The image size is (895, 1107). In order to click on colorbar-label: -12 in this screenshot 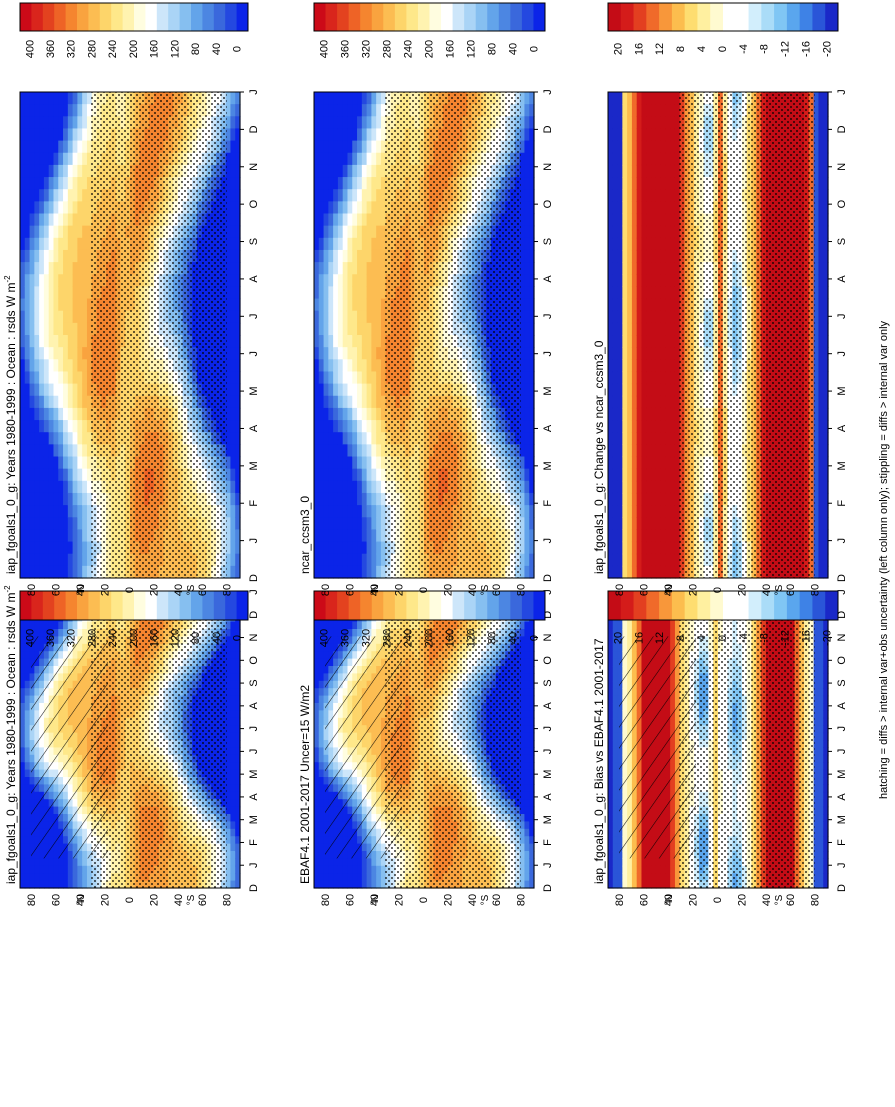, I will do `click(786, 638)`.